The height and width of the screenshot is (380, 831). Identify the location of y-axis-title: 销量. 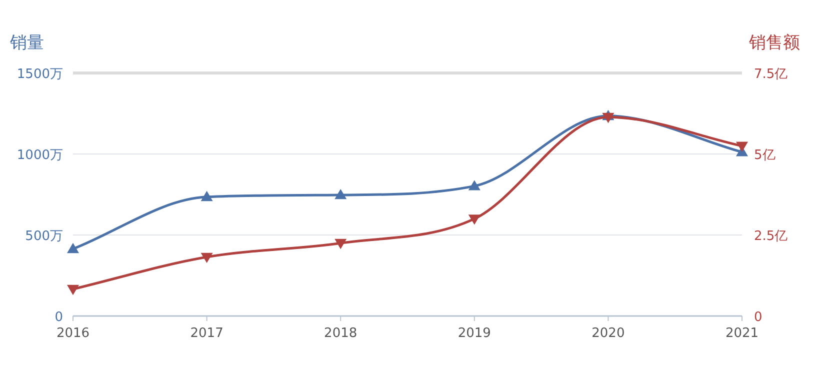
(26, 43).